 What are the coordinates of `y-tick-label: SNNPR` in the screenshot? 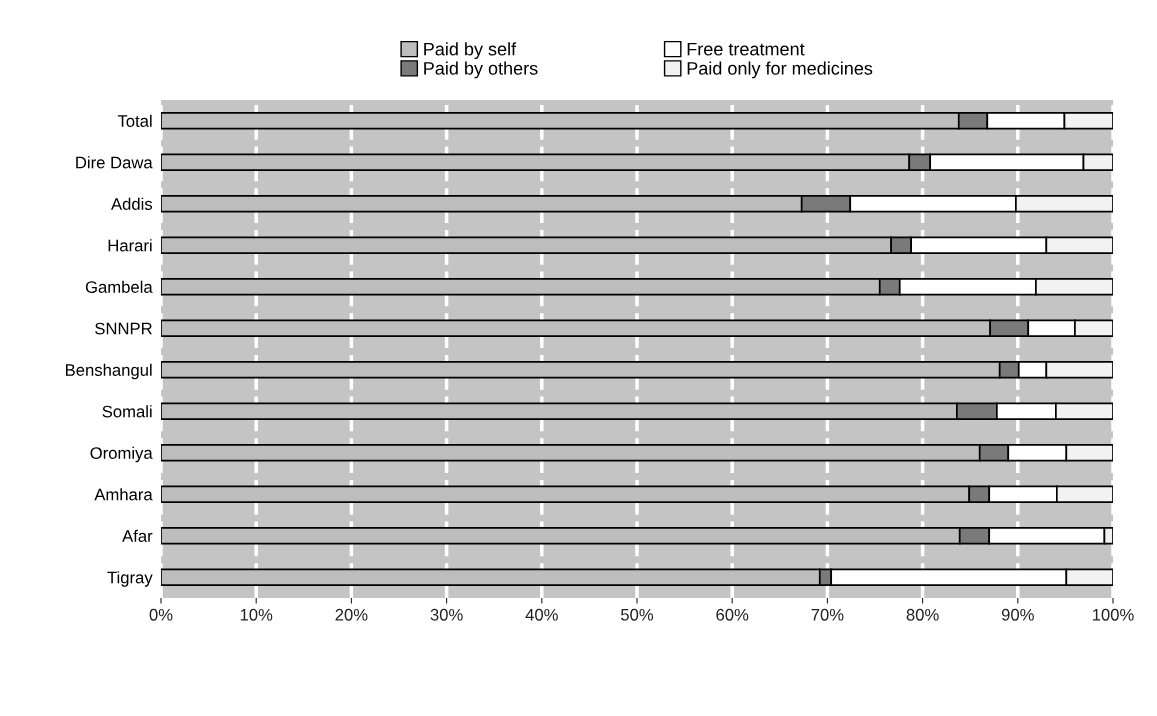 It's located at (123, 328).